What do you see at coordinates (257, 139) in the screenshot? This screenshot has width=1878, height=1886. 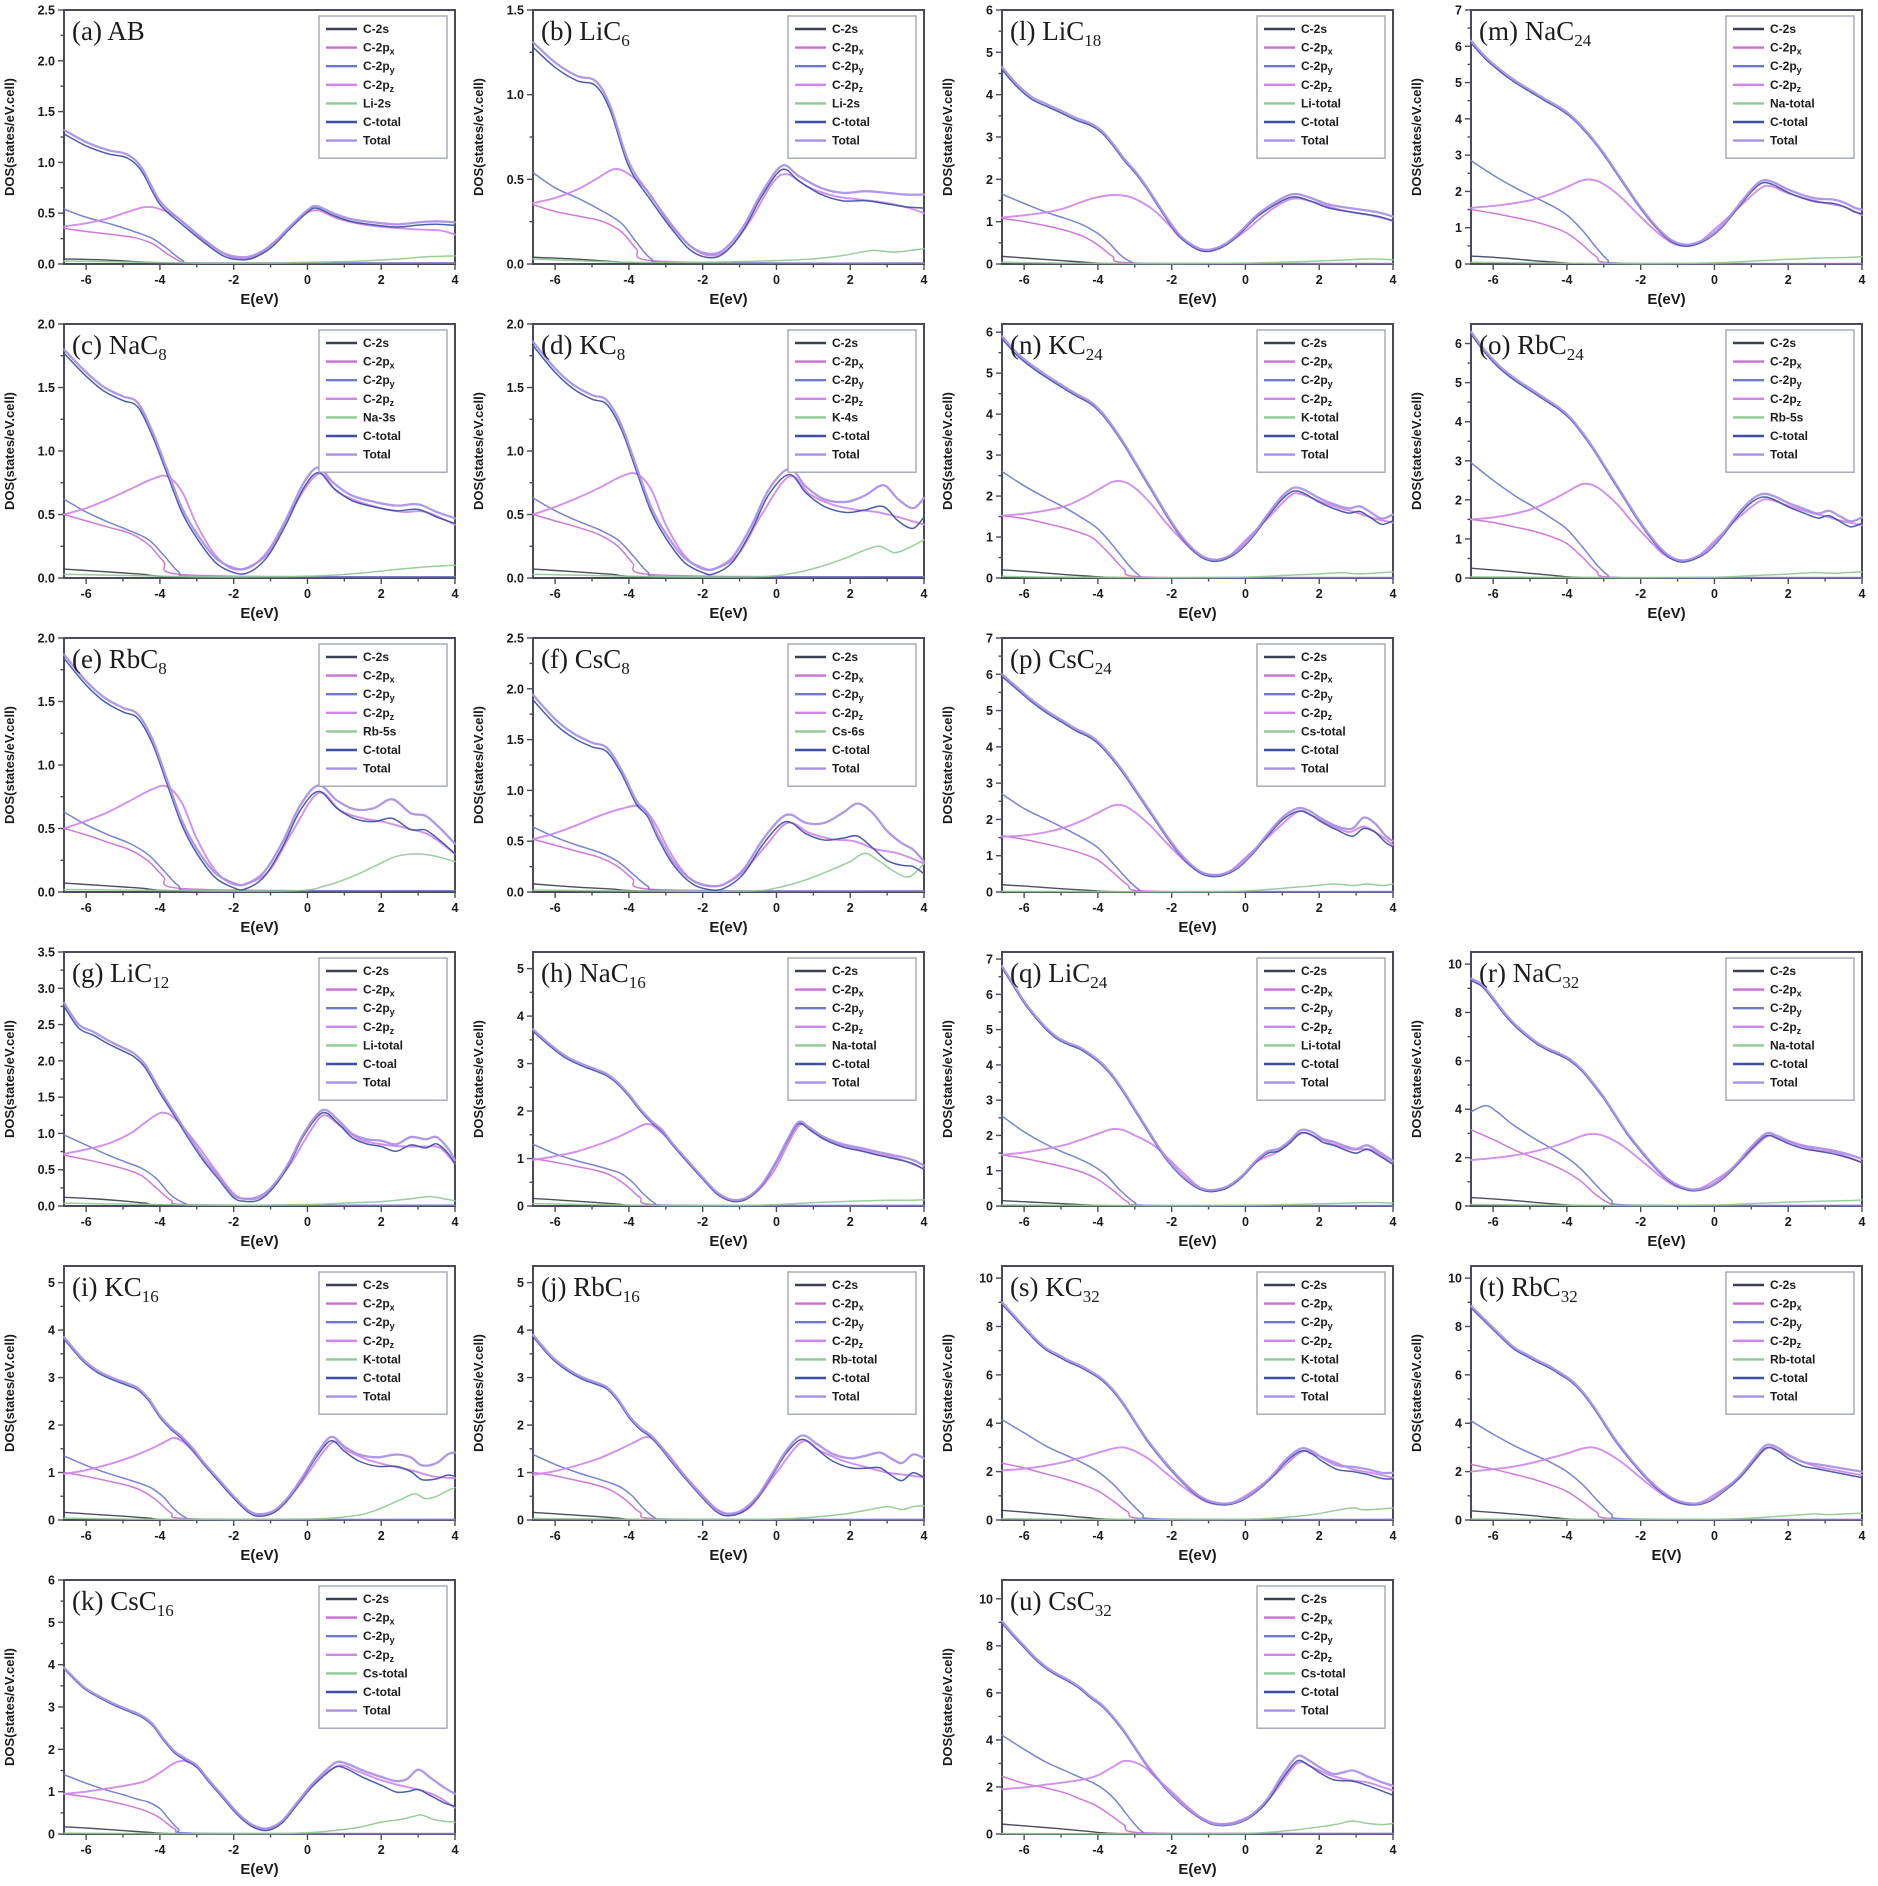 I see `axis-ticks` at bounding box center [257, 139].